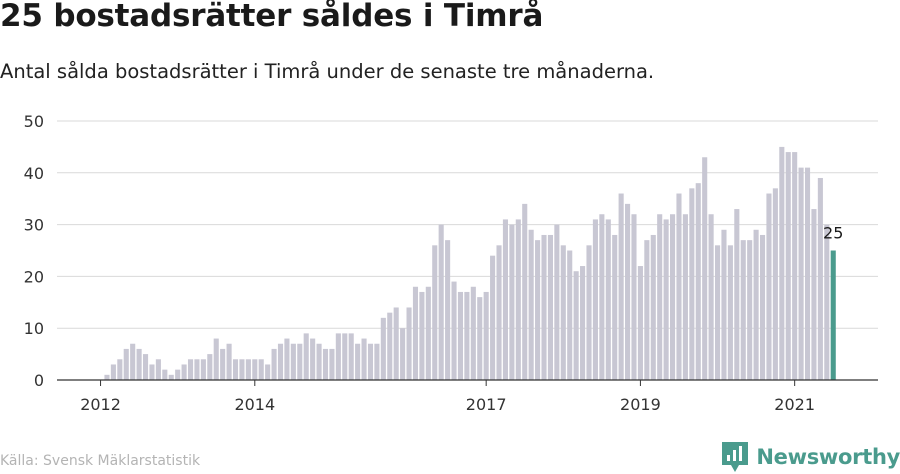 The width and height of the screenshot is (900, 474). Describe the element at coordinates (486, 404) in the screenshot. I see `x-tick-label: 2017` at that location.